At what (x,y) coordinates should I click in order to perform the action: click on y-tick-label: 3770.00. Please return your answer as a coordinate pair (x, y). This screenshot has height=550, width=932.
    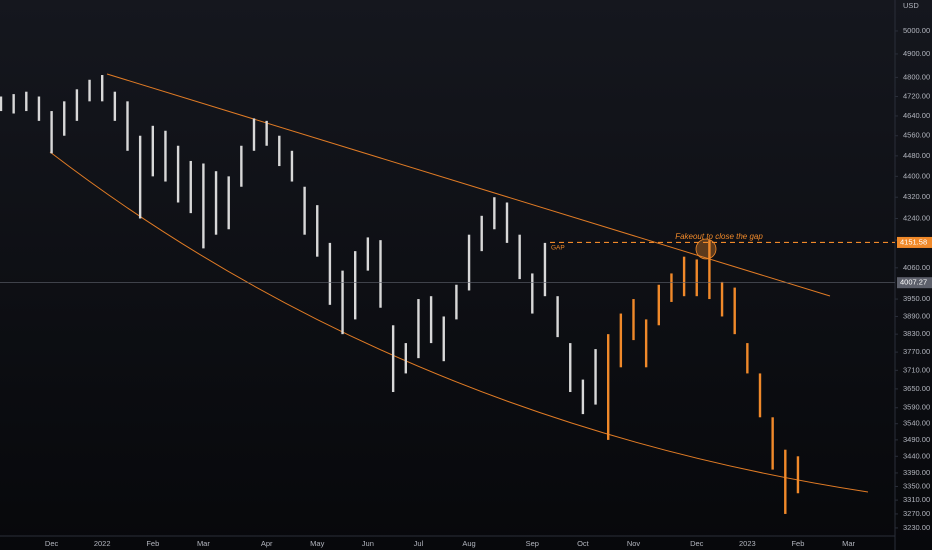
    Looking at the image, I should click on (916, 351).